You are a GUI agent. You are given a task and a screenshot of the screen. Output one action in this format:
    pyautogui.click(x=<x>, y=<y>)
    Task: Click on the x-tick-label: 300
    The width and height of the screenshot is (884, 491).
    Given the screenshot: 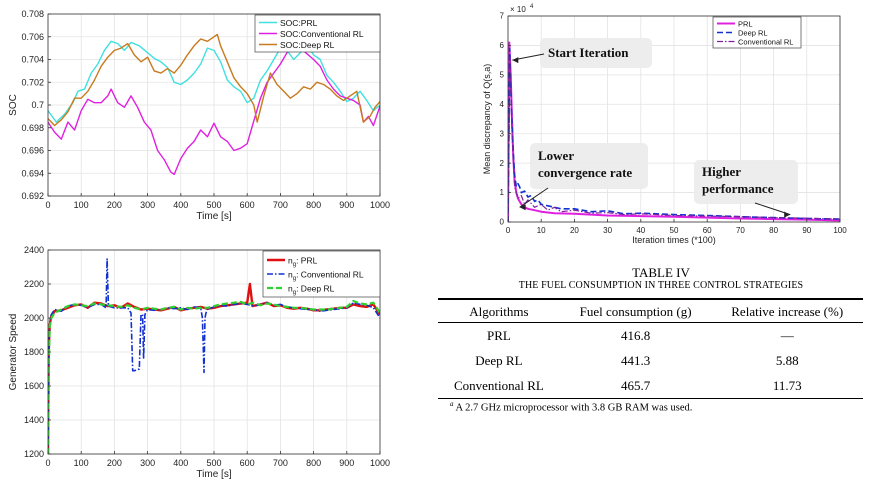 What is the action you would take?
    pyautogui.click(x=147, y=463)
    